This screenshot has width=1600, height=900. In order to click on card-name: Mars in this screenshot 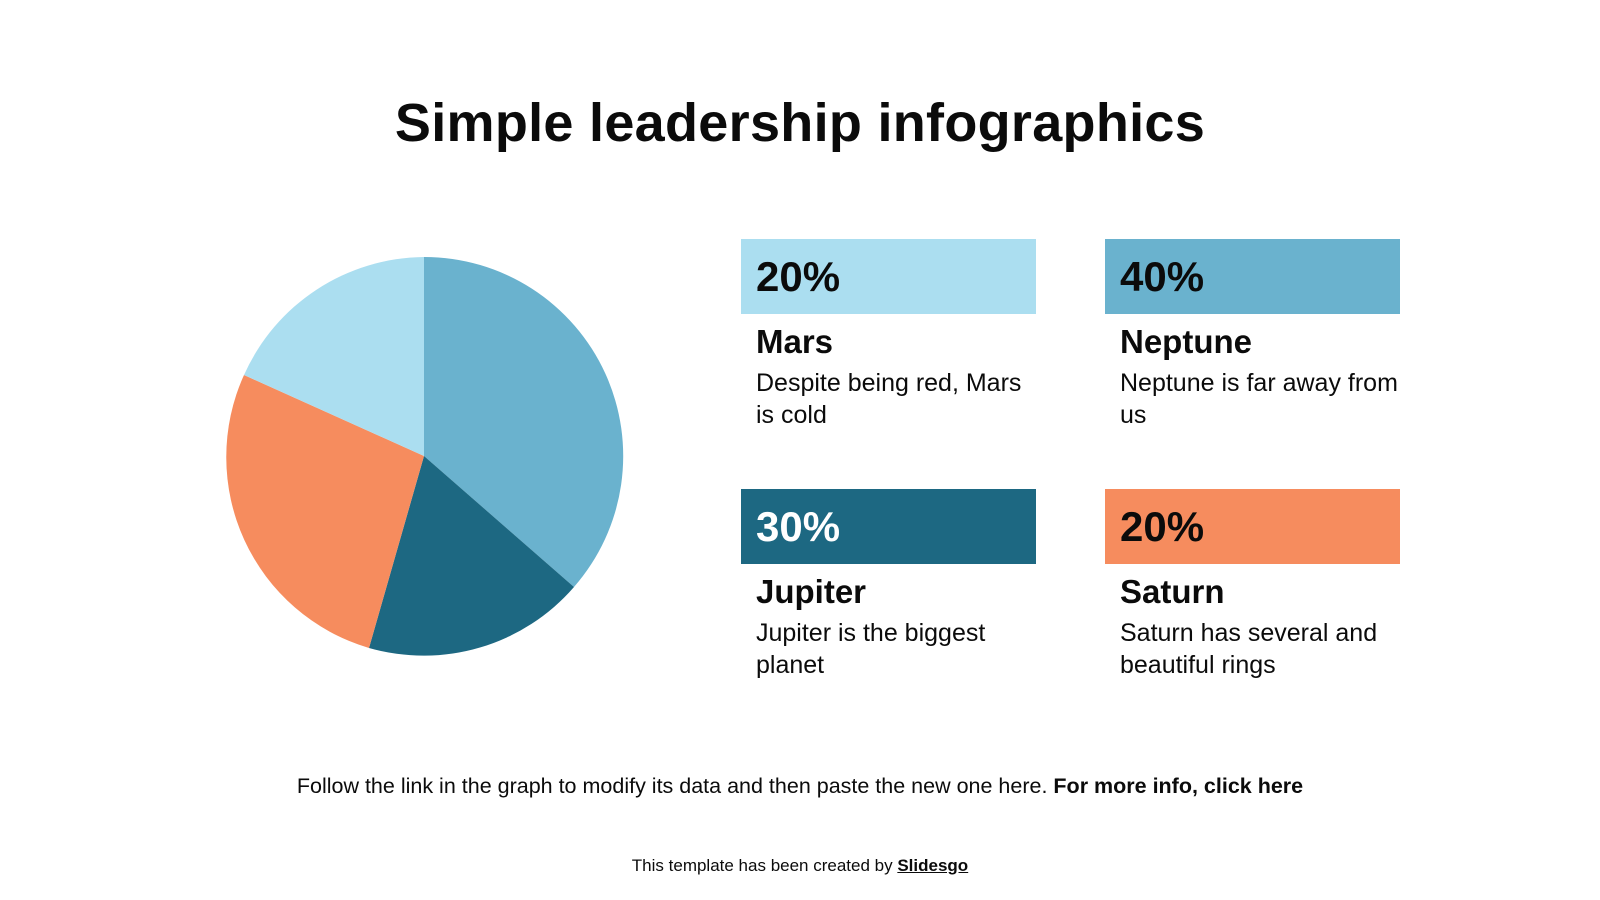, I will do `click(795, 341)`.